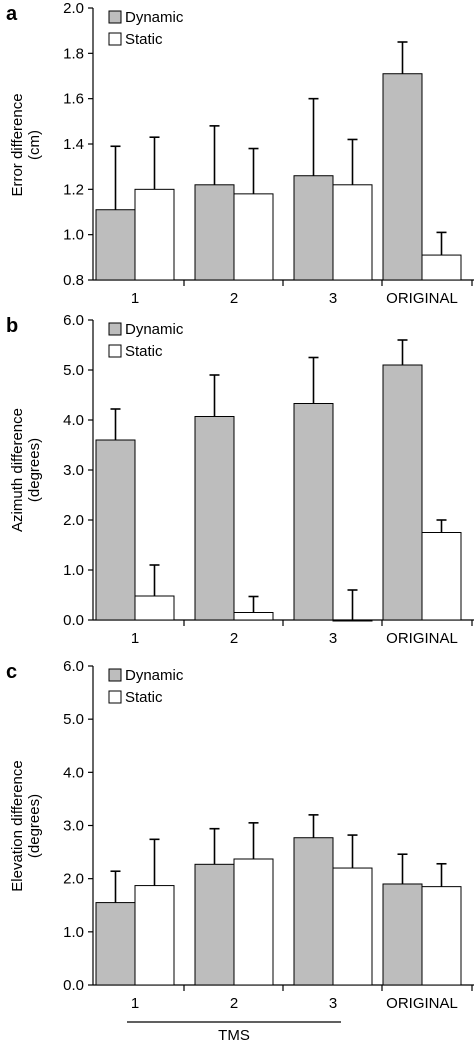  What do you see at coordinates (234, 1034) in the screenshot?
I see `group-label: TMS` at bounding box center [234, 1034].